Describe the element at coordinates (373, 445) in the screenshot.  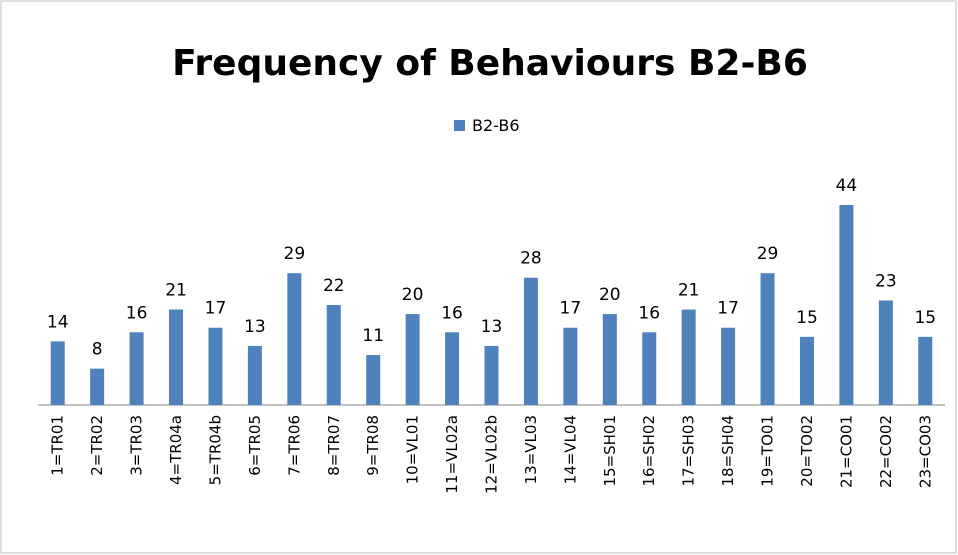
I see `x-tick-label: 9=TR08` at that location.